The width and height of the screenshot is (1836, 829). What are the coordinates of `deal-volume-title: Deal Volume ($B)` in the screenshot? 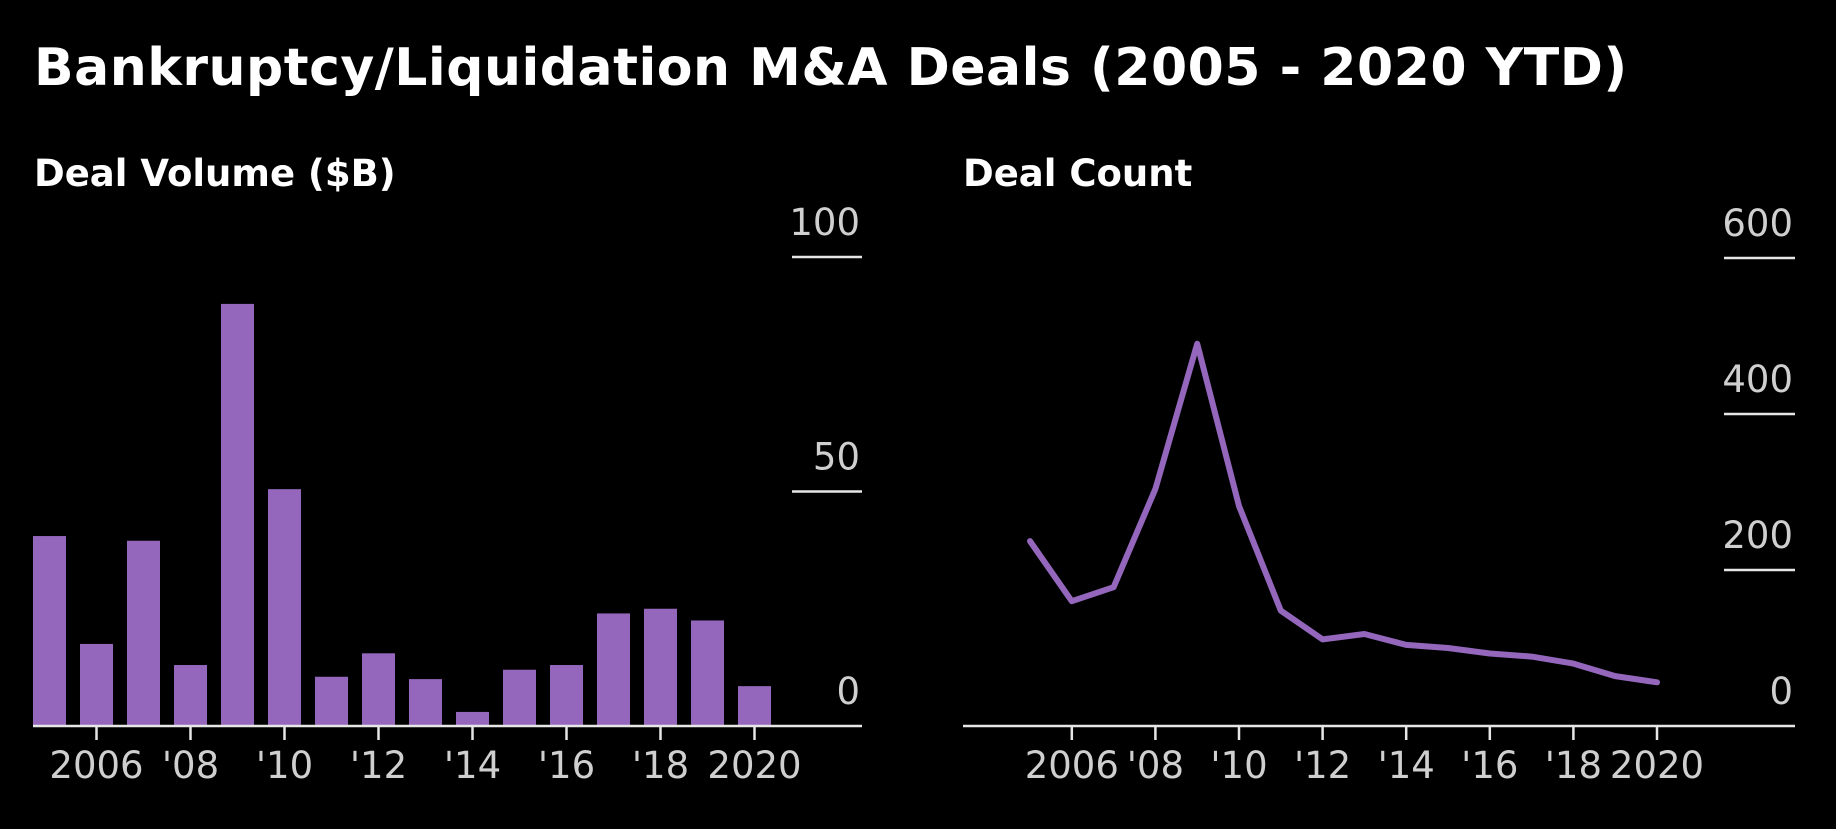 It's located at (215, 173).